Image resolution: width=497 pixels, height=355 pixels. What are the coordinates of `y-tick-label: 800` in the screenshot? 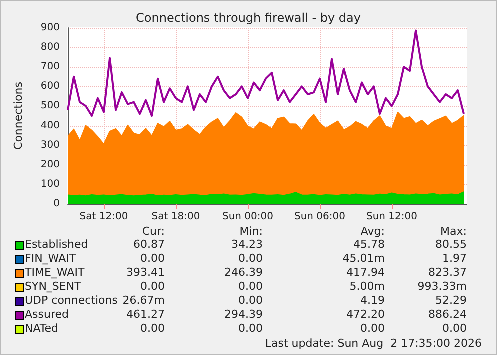 It's located at (50, 48).